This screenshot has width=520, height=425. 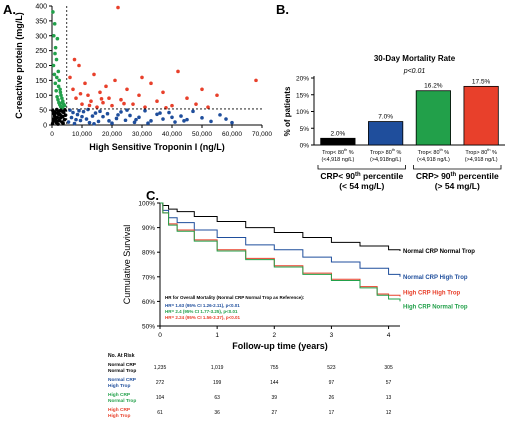 I want to click on y-tick-label: 10%, so click(x=302, y=112).